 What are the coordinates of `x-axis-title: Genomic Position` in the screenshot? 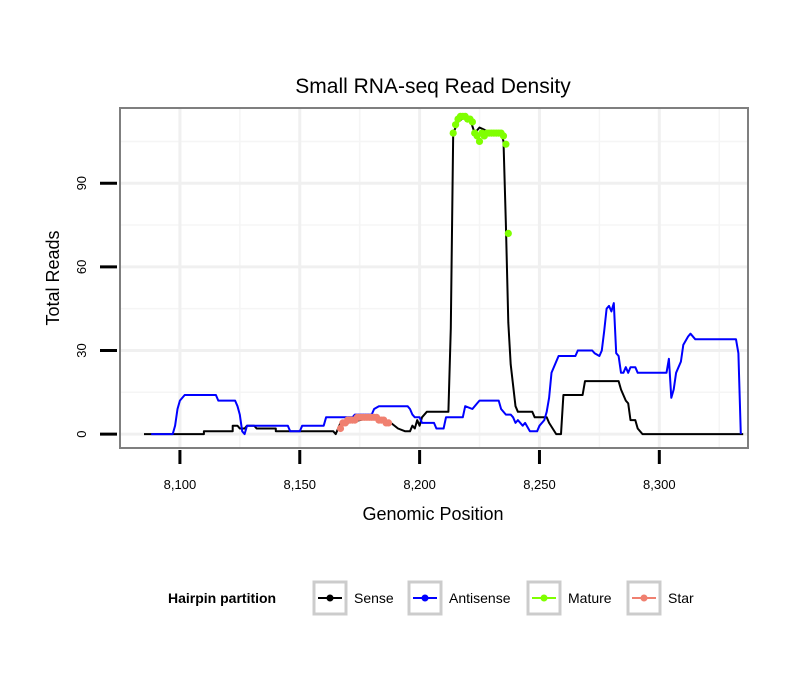 It's located at (432, 514).